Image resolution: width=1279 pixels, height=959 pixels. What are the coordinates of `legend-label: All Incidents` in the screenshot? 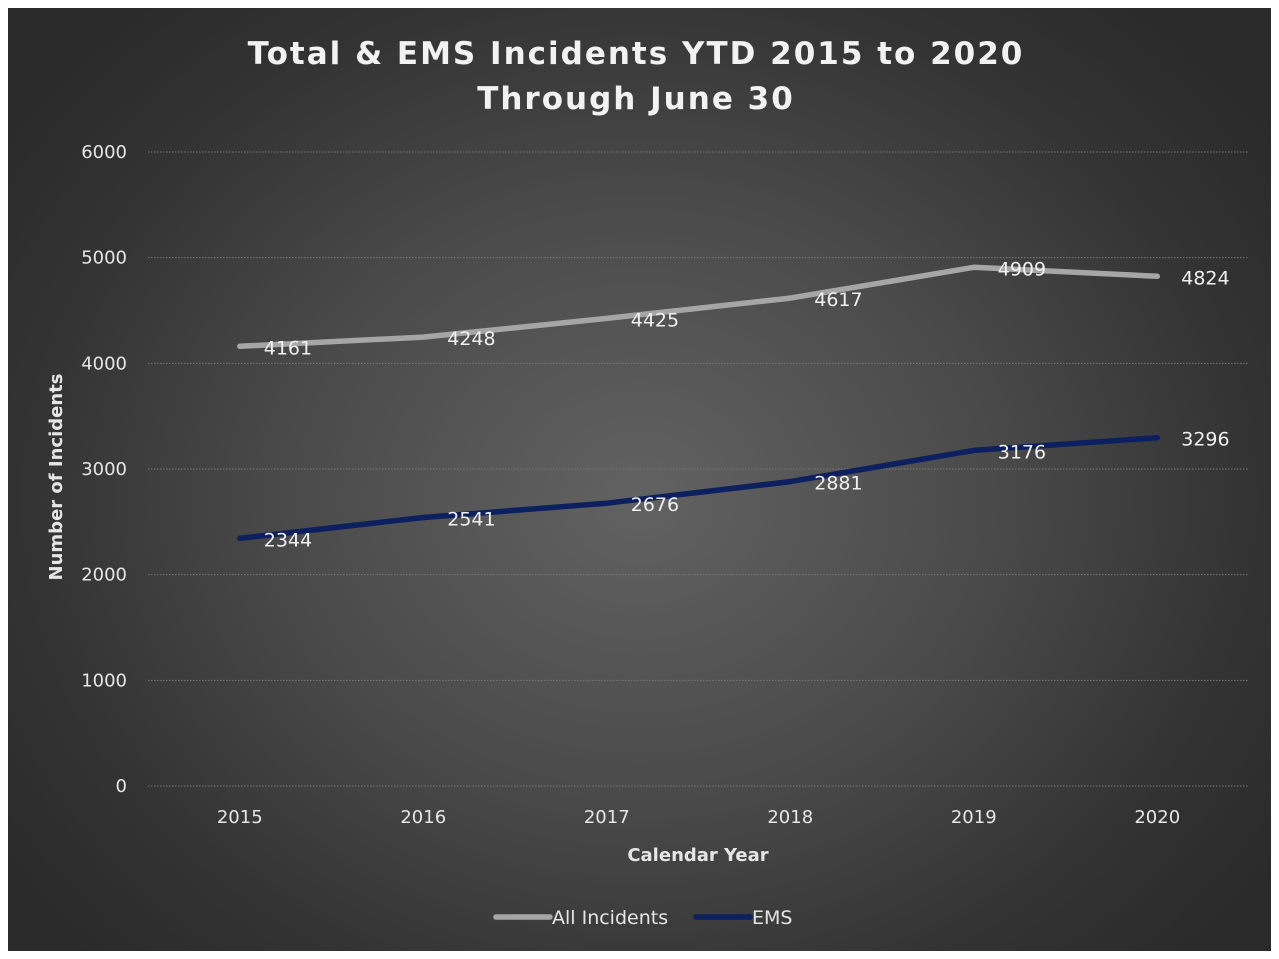 It's located at (610, 918).